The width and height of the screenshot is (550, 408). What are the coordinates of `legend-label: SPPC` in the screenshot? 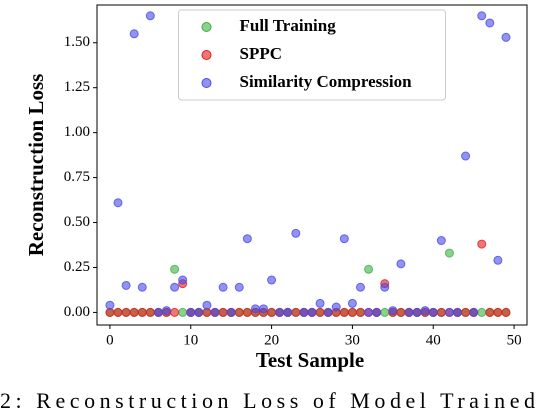 It's located at (261, 53).